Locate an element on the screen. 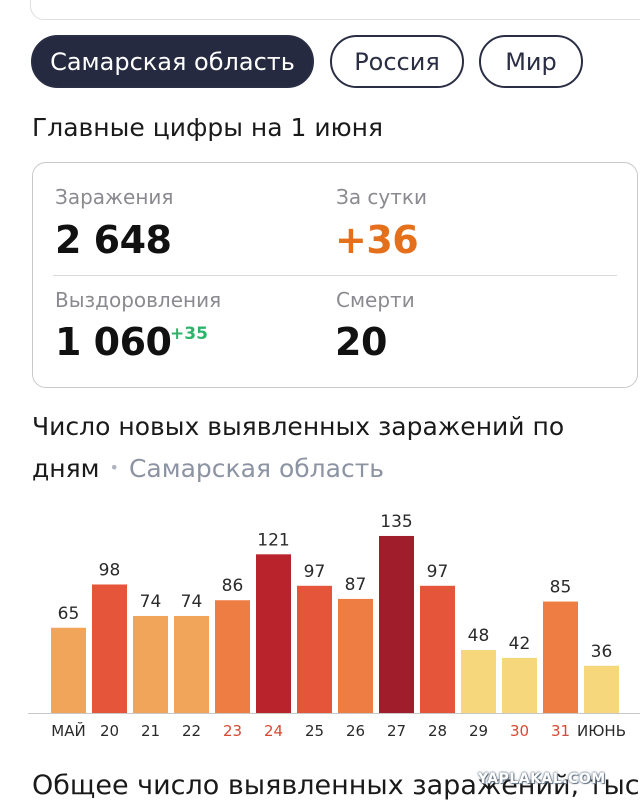 The height and width of the screenshot is (809, 640). bar-value-label: 36 is located at coordinates (602, 652).